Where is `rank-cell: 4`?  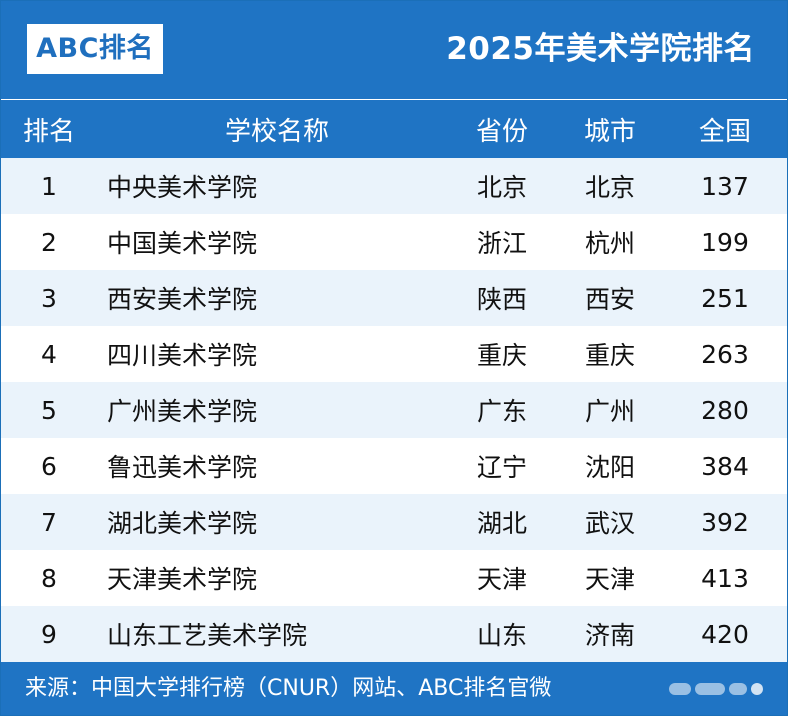
rank-cell: 4 is located at coordinates (49, 354).